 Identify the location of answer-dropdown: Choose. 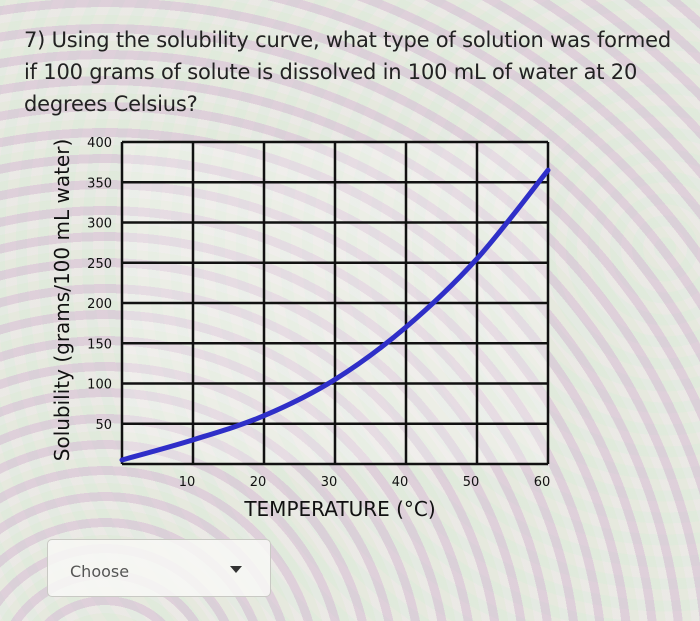
(159, 568).